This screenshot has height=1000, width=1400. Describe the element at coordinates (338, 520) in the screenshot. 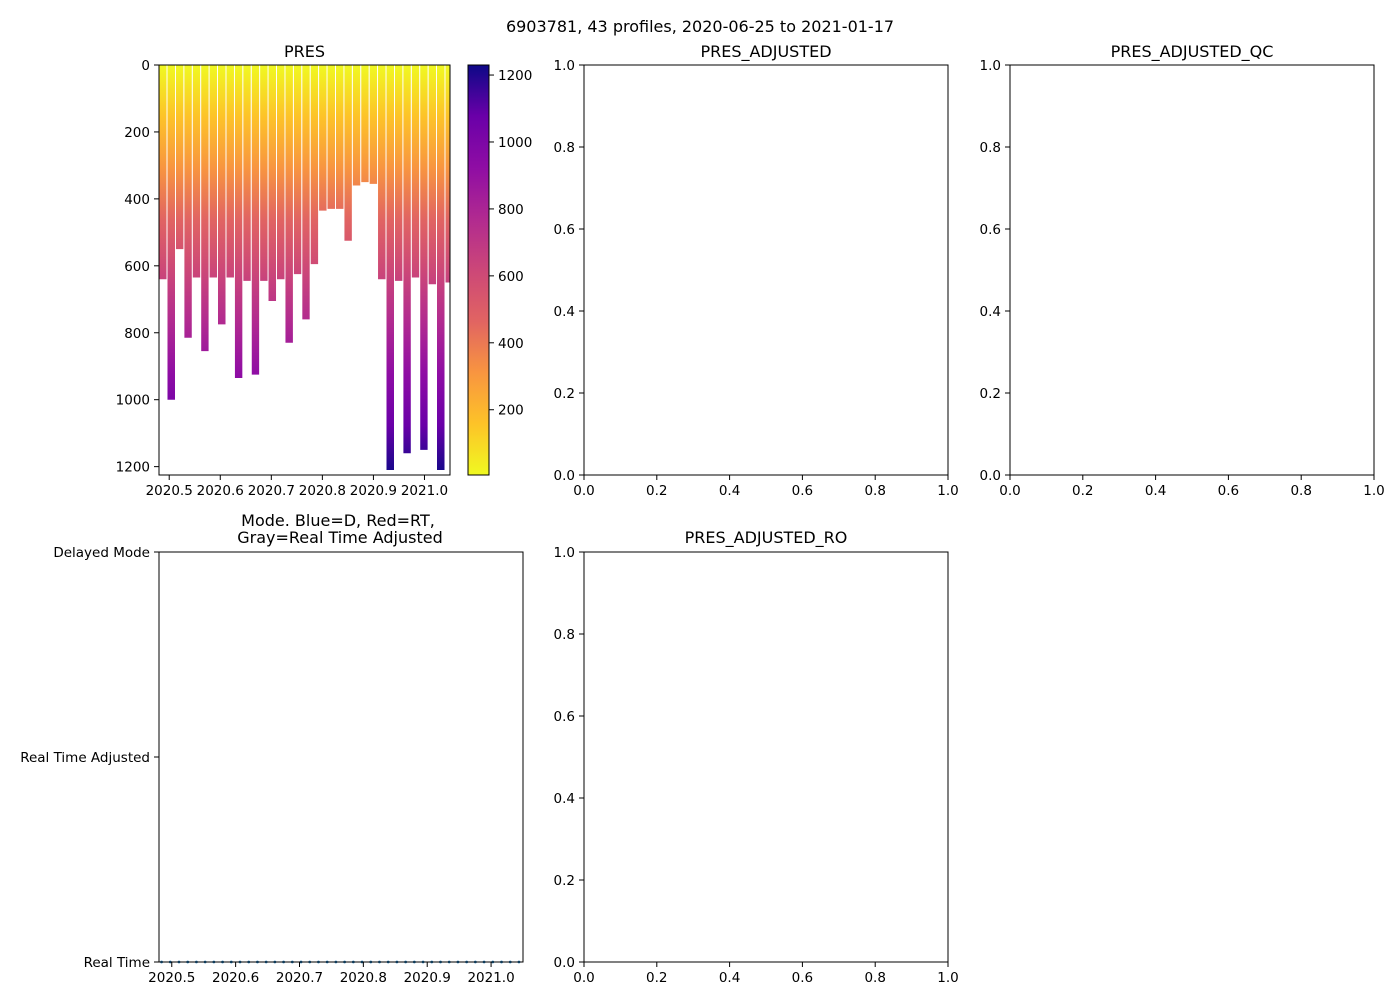

I see `mode-title-line-1: Mode. Blue=D, Red=RT,` at that location.